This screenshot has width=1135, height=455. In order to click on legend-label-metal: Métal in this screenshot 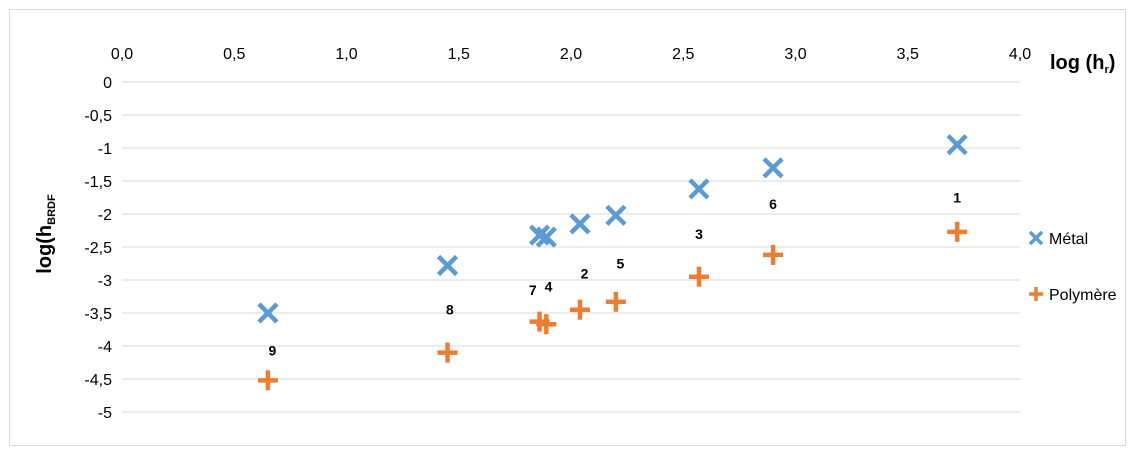, I will do `click(1068, 239)`.